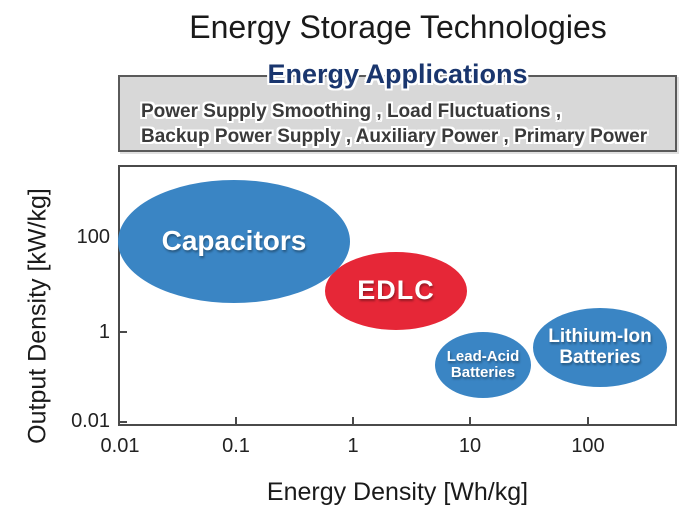 The width and height of the screenshot is (700, 517). Describe the element at coordinates (470, 446) in the screenshot. I see `x-tick-label-10: 10` at that location.